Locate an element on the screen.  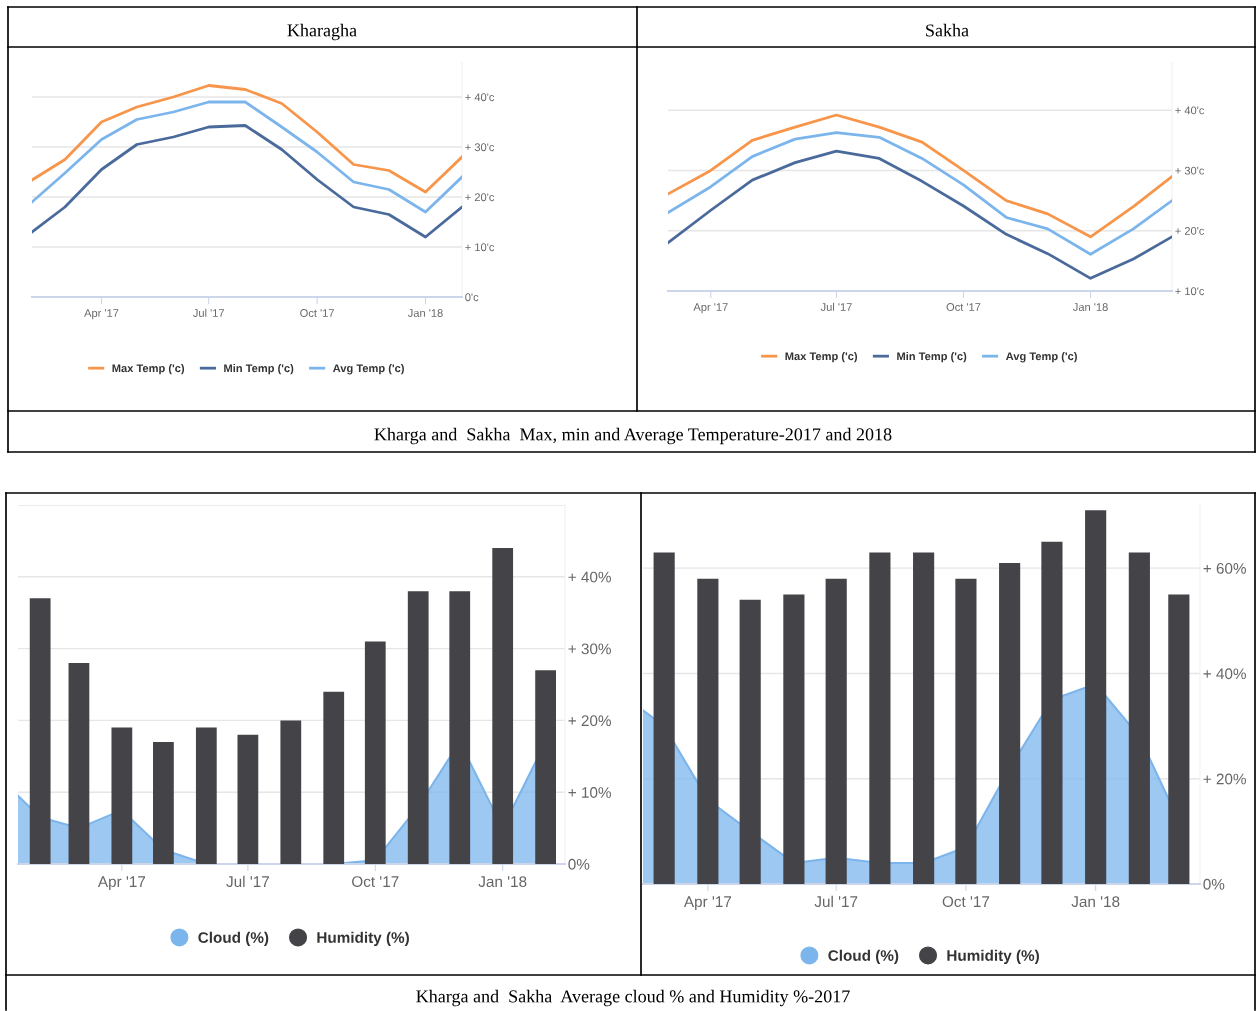
y-tick-label: + 60% is located at coordinates (1224, 568).